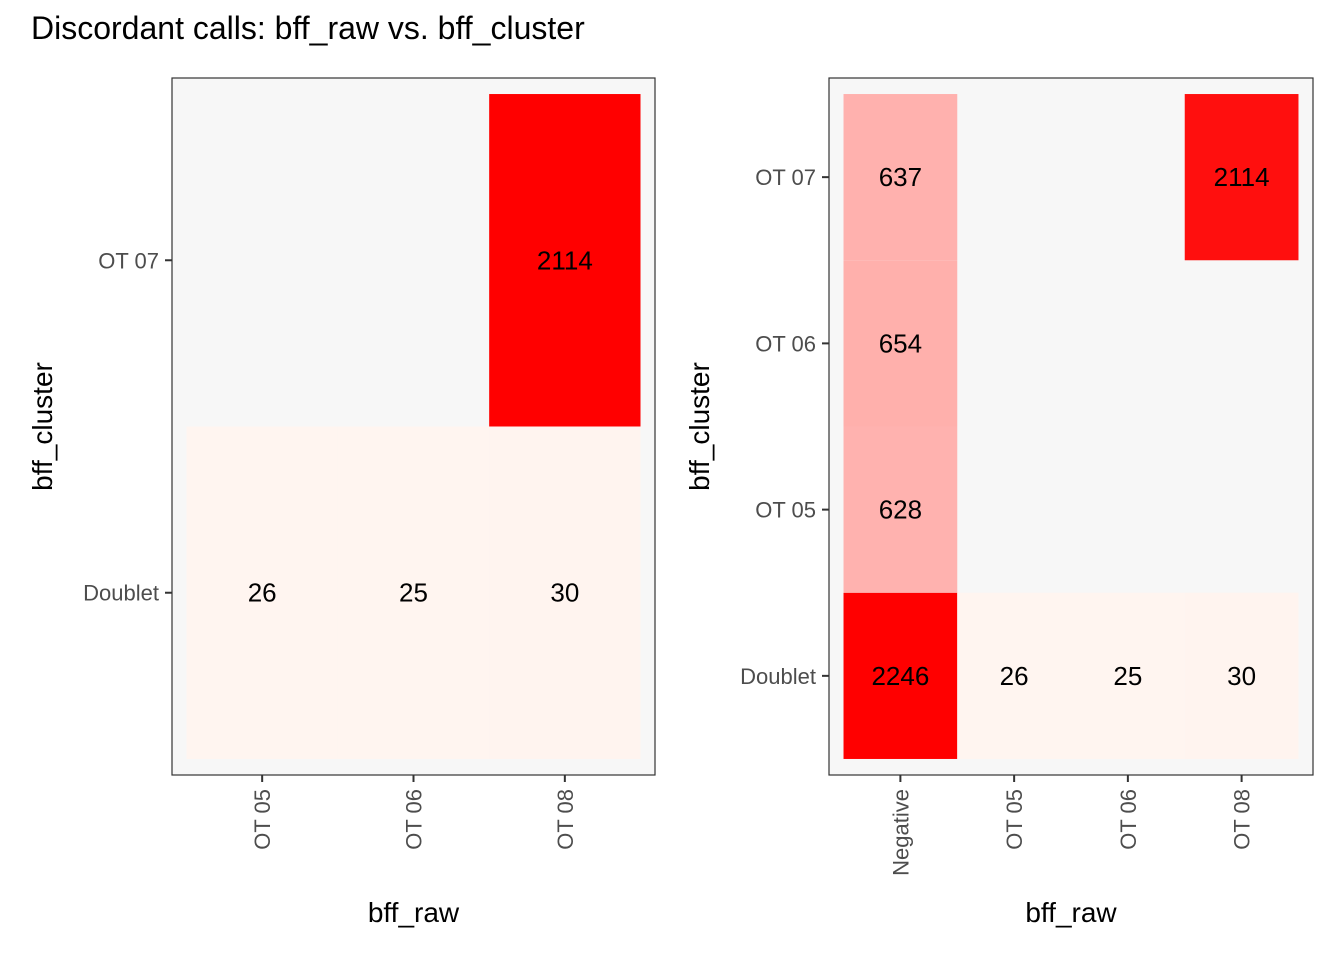 Image resolution: width=1344 pixels, height=960 pixels. I want to click on cell-value-label: 637, so click(900, 177).